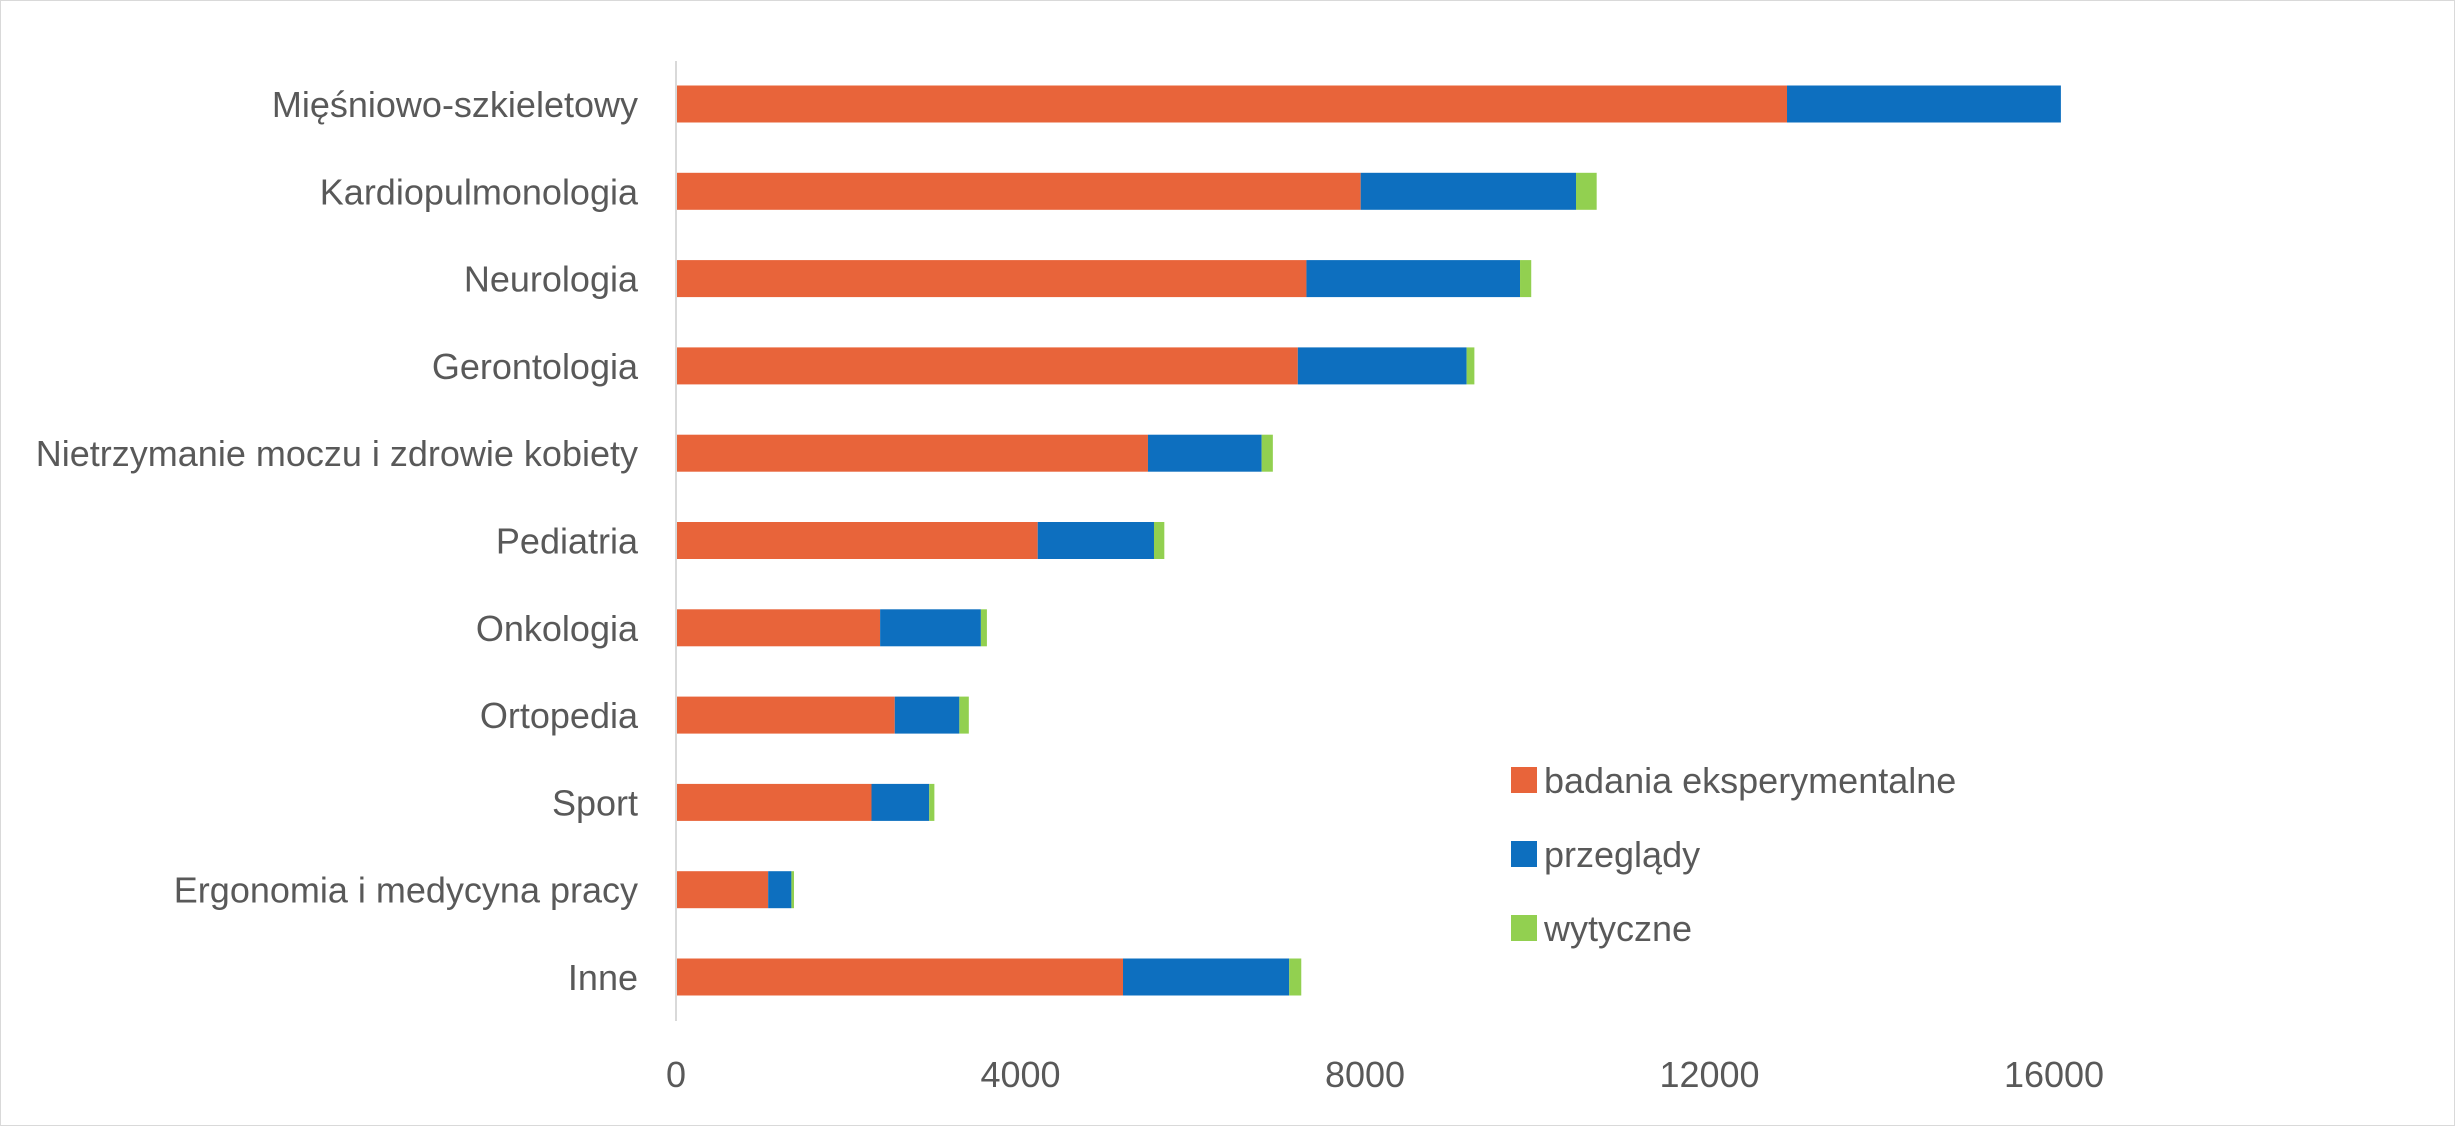 The image size is (2455, 1127). What do you see at coordinates (551, 279) in the screenshot?
I see `category-label: Neurologia` at bounding box center [551, 279].